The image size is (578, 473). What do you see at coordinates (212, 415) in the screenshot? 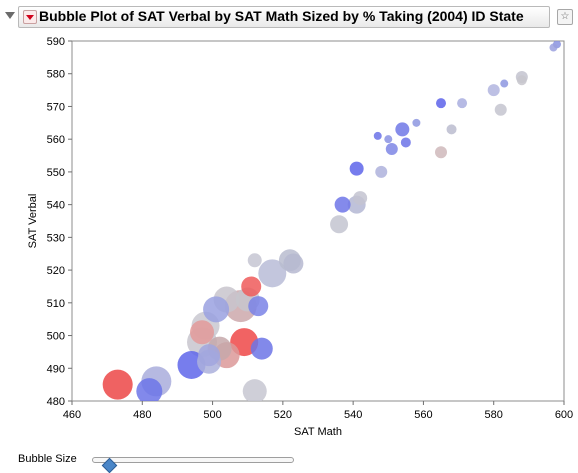
I see `x-tick-label: 500` at bounding box center [212, 415].